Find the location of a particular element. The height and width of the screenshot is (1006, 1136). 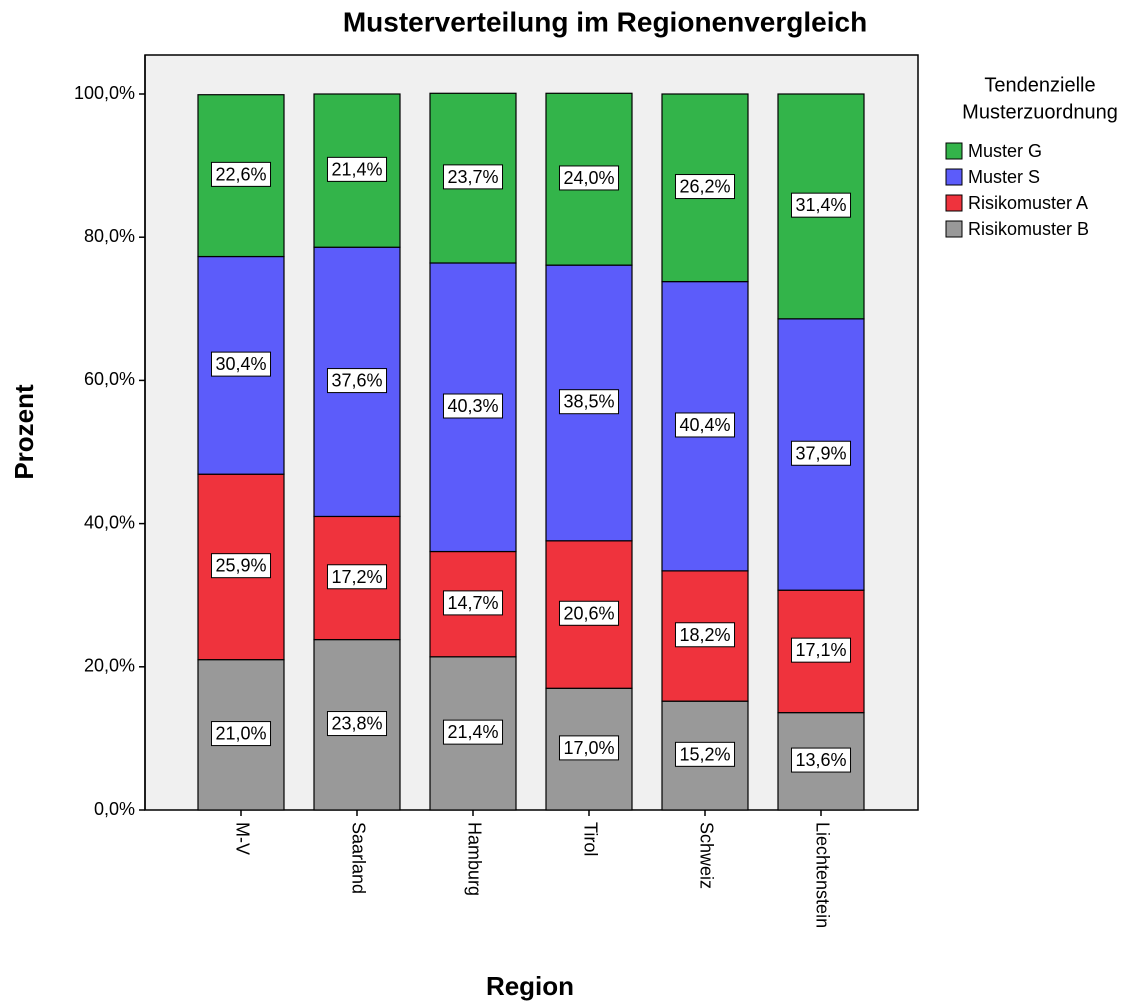

x-tick-label: Liechtenstein is located at coordinates (822, 875).